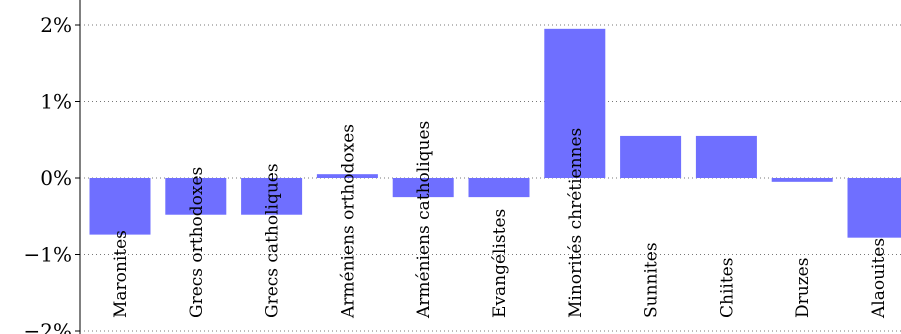 This screenshot has width=901, height=334. What do you see at coordinates (576, 223) in the screenshot?
I see `category-label: Minorités chrétiennes` at bounding box center [576, 223].